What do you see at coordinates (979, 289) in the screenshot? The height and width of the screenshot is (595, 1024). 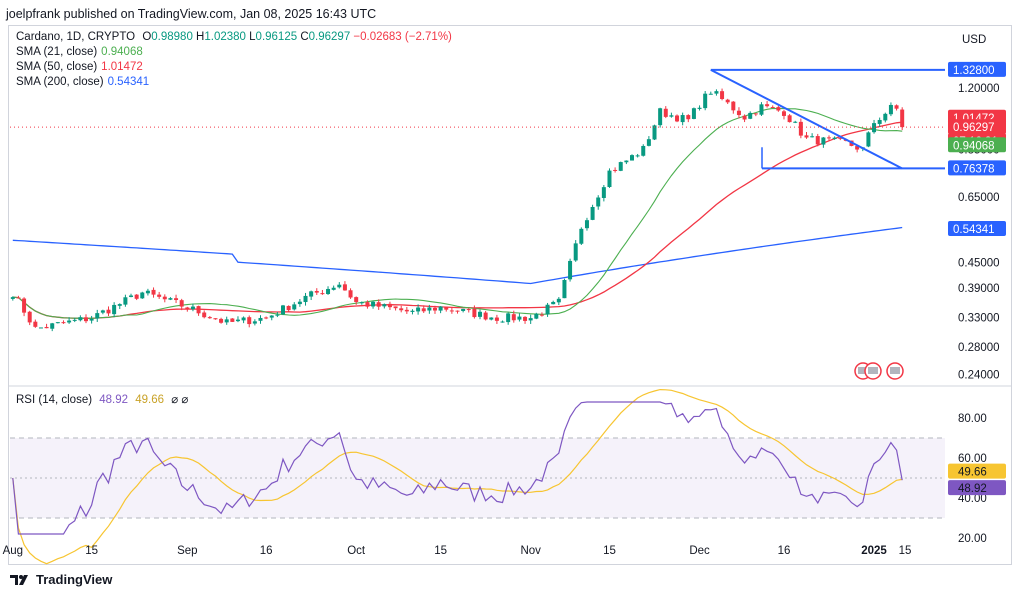 I see `price-tick-label: 0.39000` at bounding box center [979, 289].